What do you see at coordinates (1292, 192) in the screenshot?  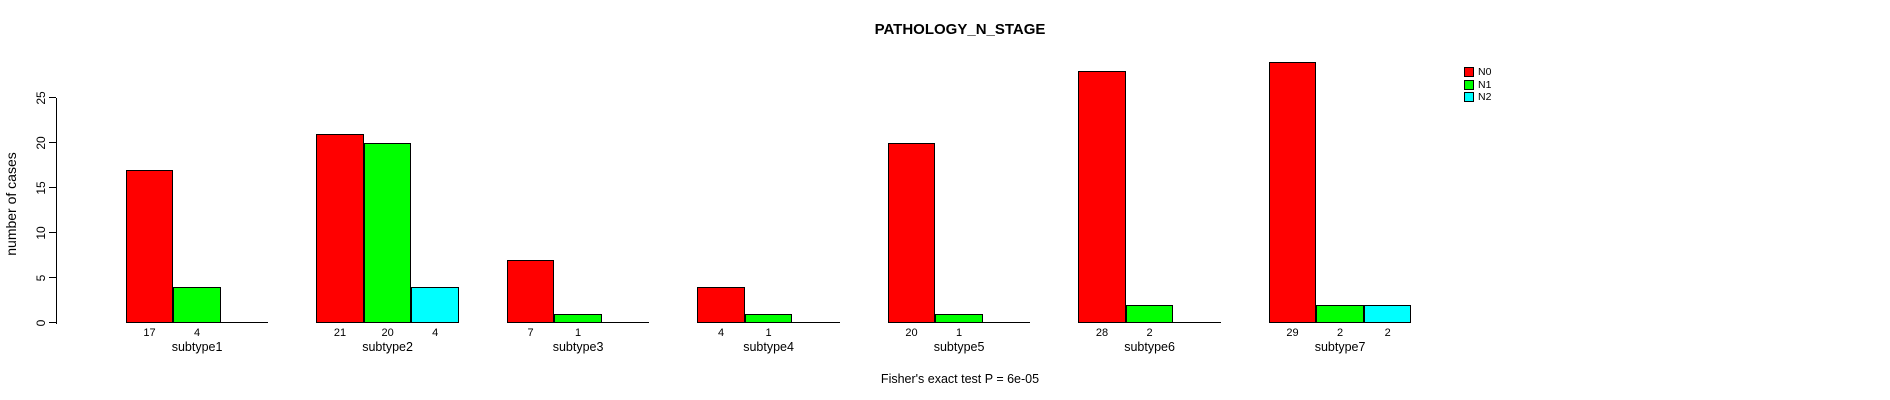 I see `bar-subtype7-N0` at bounding box center [1292, 192].